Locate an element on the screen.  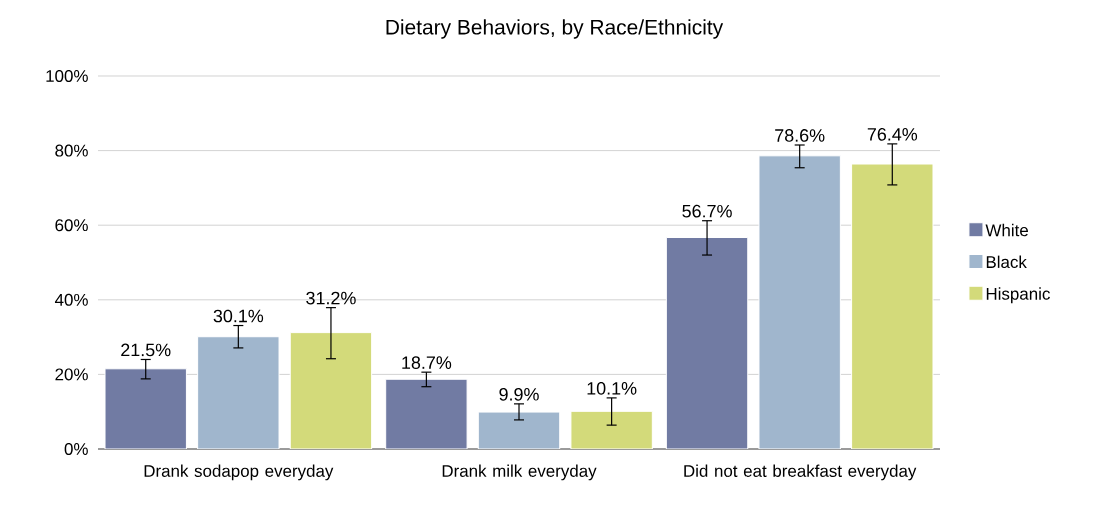
data-label: 9.9% is located at coordinates (519, 394).